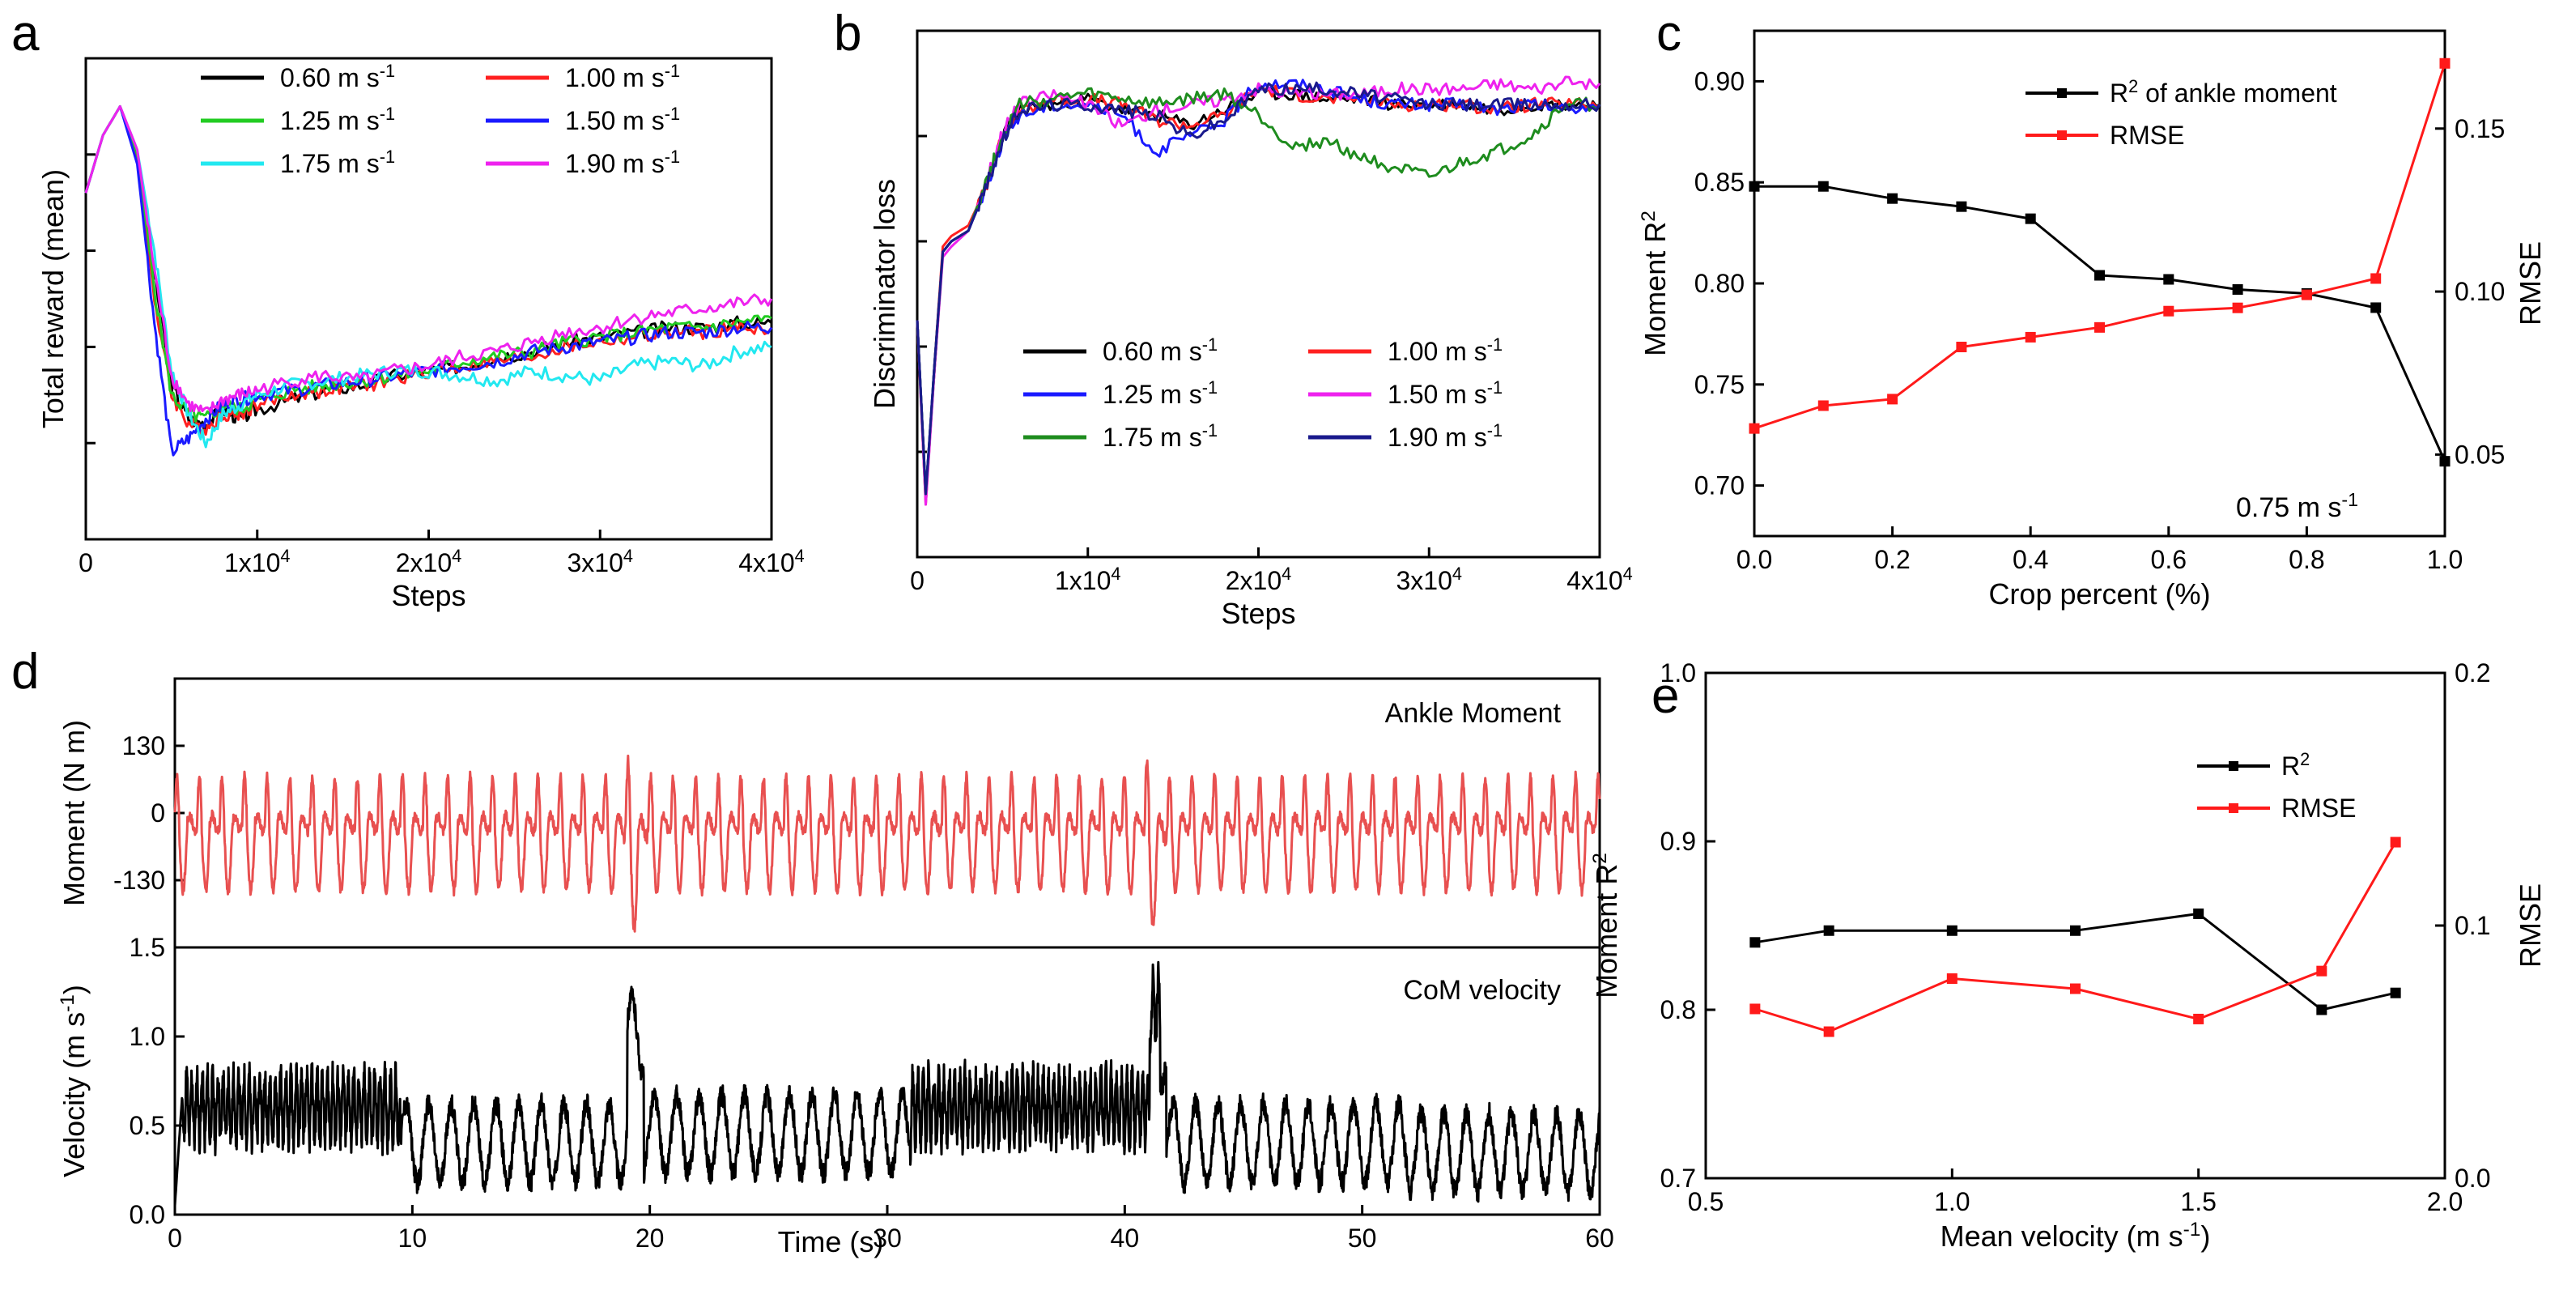  What do you see at coordinates (1160, 436) in the screenshot?
I see `panel-b-legend-label: 1.75 m s-1` at bounding box center [1160, 436].